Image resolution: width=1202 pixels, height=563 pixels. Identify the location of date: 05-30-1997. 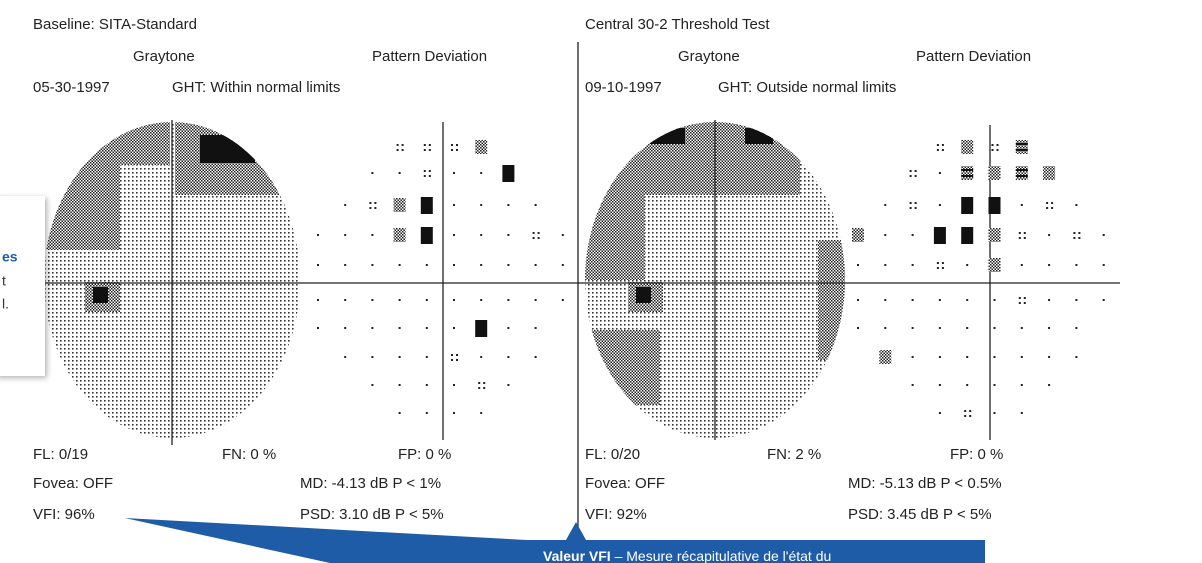
(71, 87).